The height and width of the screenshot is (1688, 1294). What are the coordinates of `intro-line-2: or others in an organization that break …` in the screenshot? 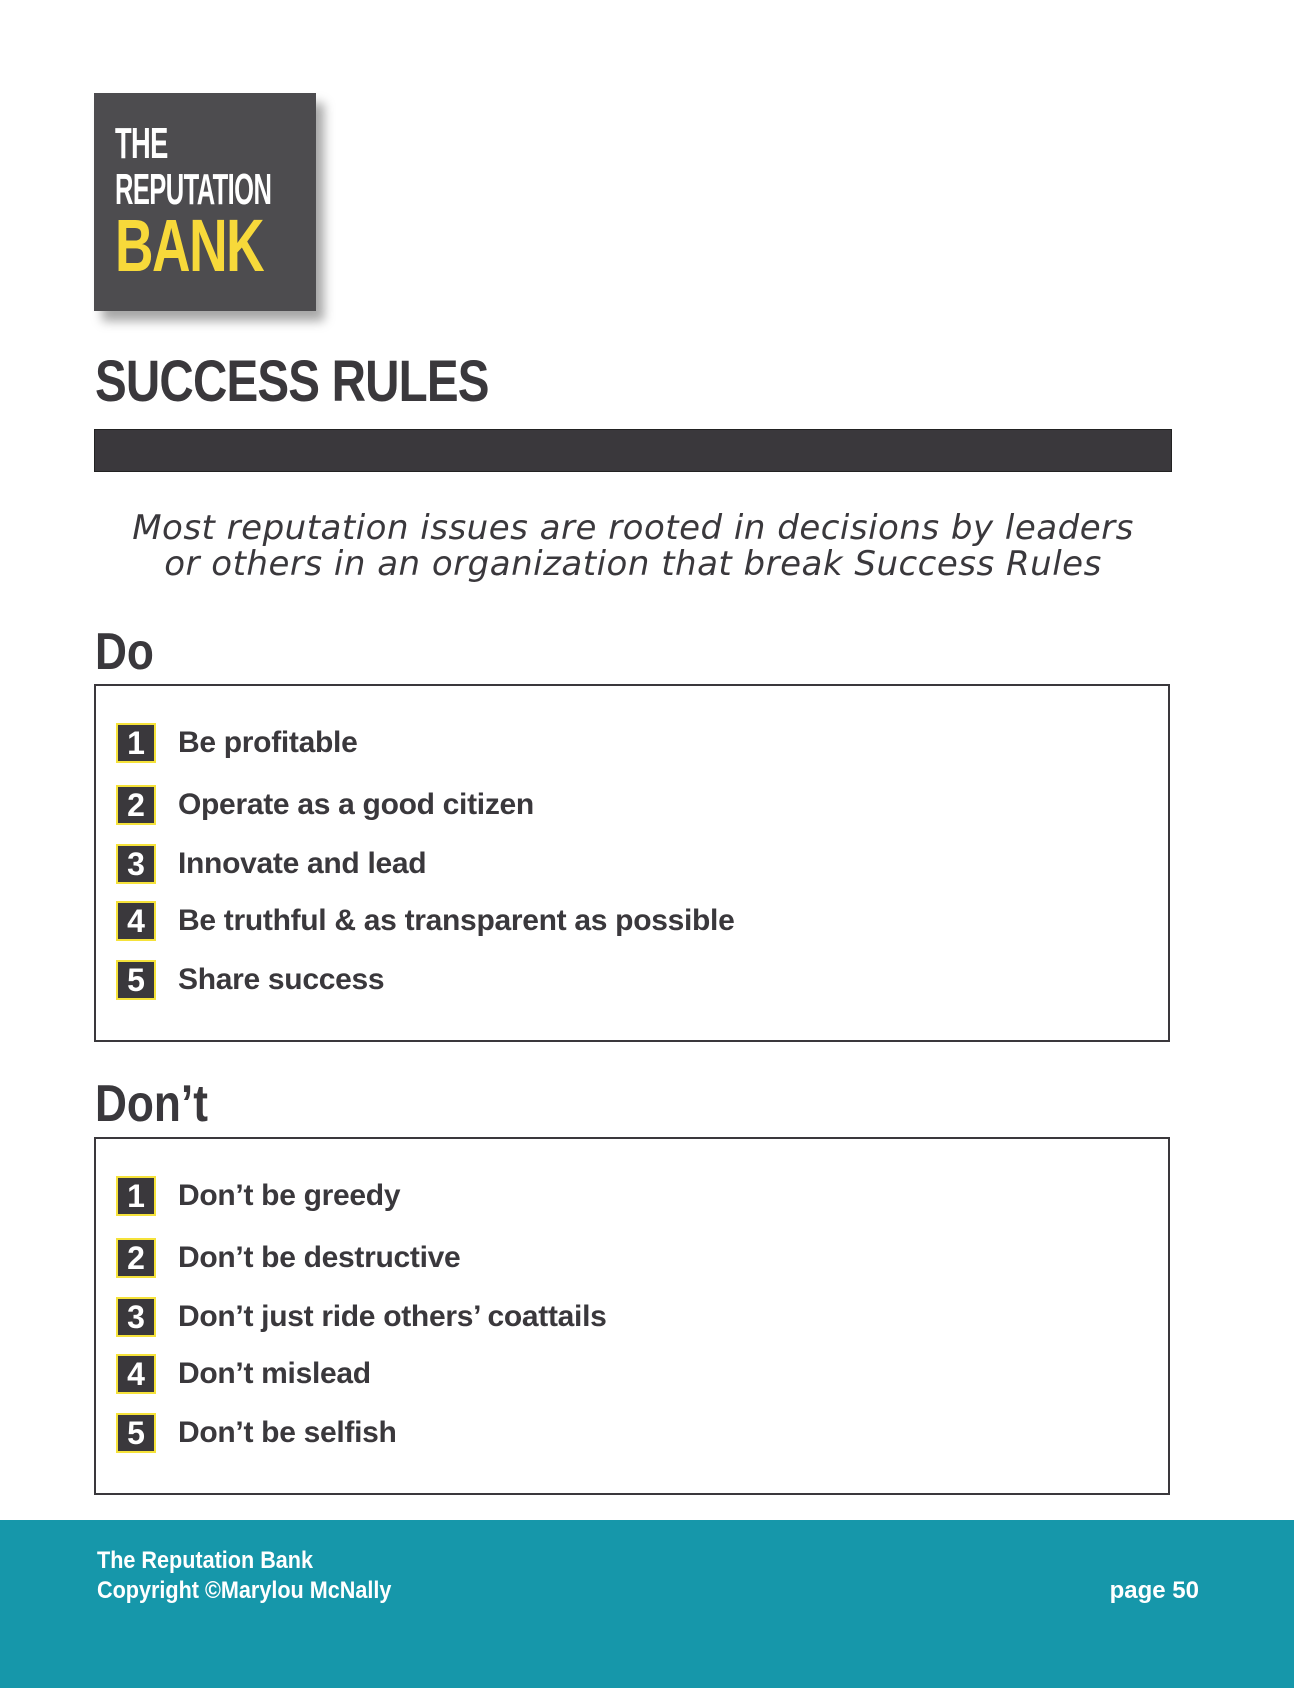 It's located at (633, 564).